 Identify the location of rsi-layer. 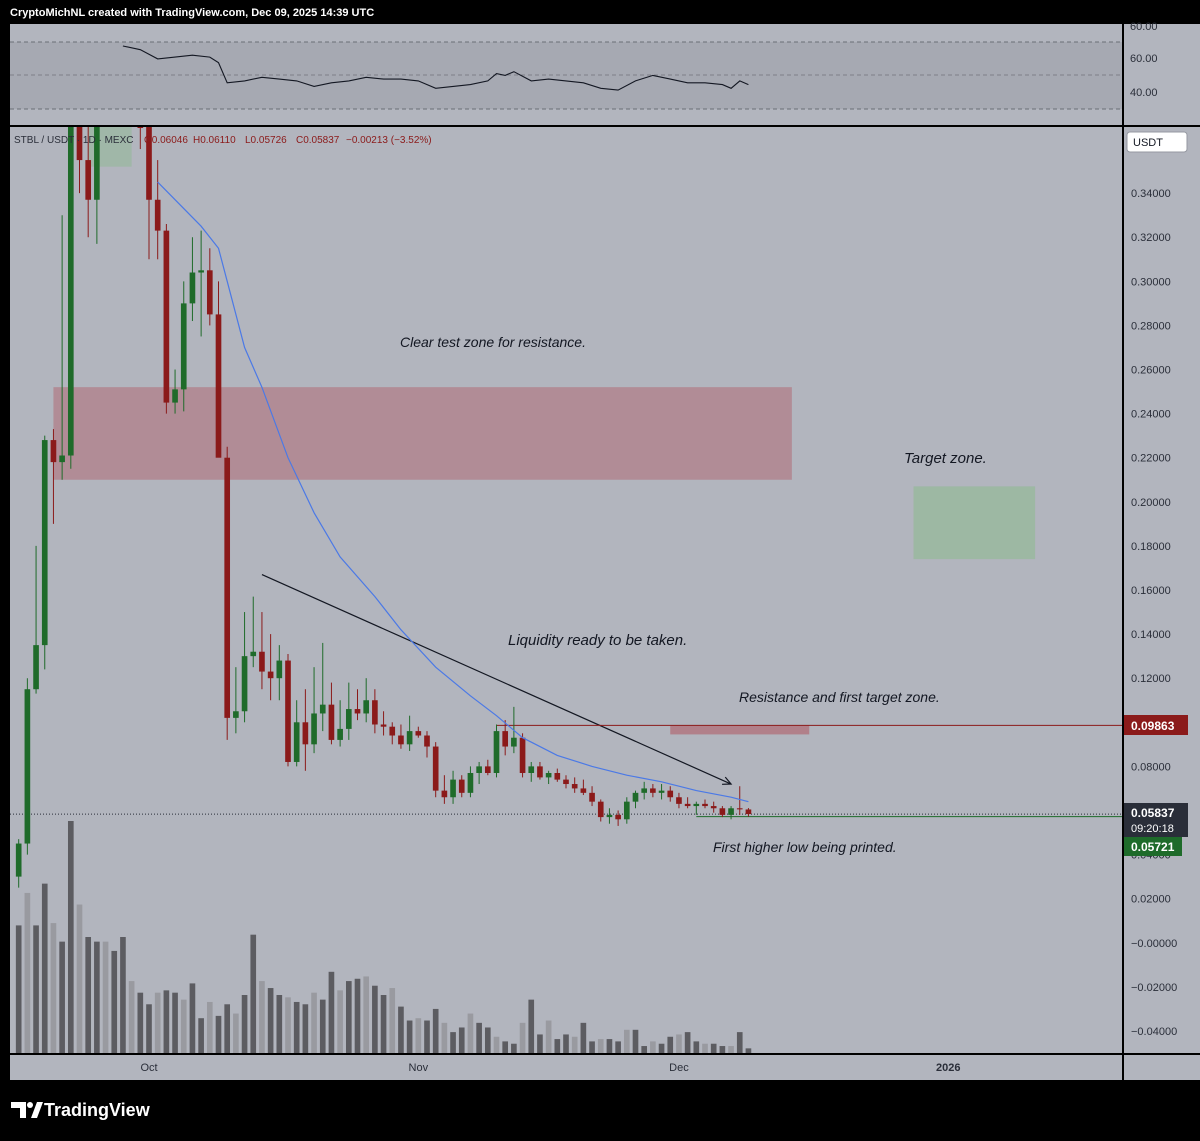
(435, 68).